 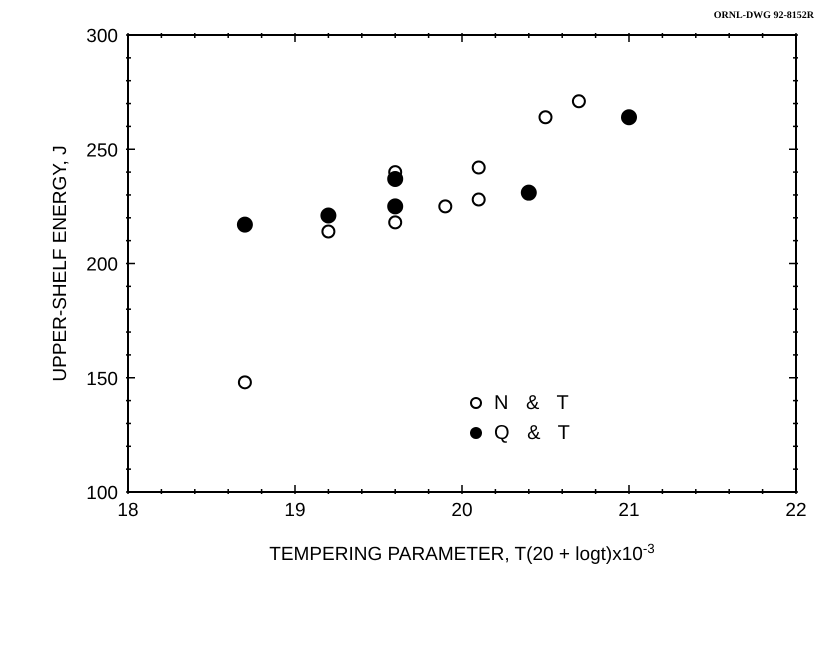 What do you see at coordinates (60, 263) in the screenshot?
I see `y-axis-title: UPPER-SHELF ENERGY, J` at bounding box center [60, 263].